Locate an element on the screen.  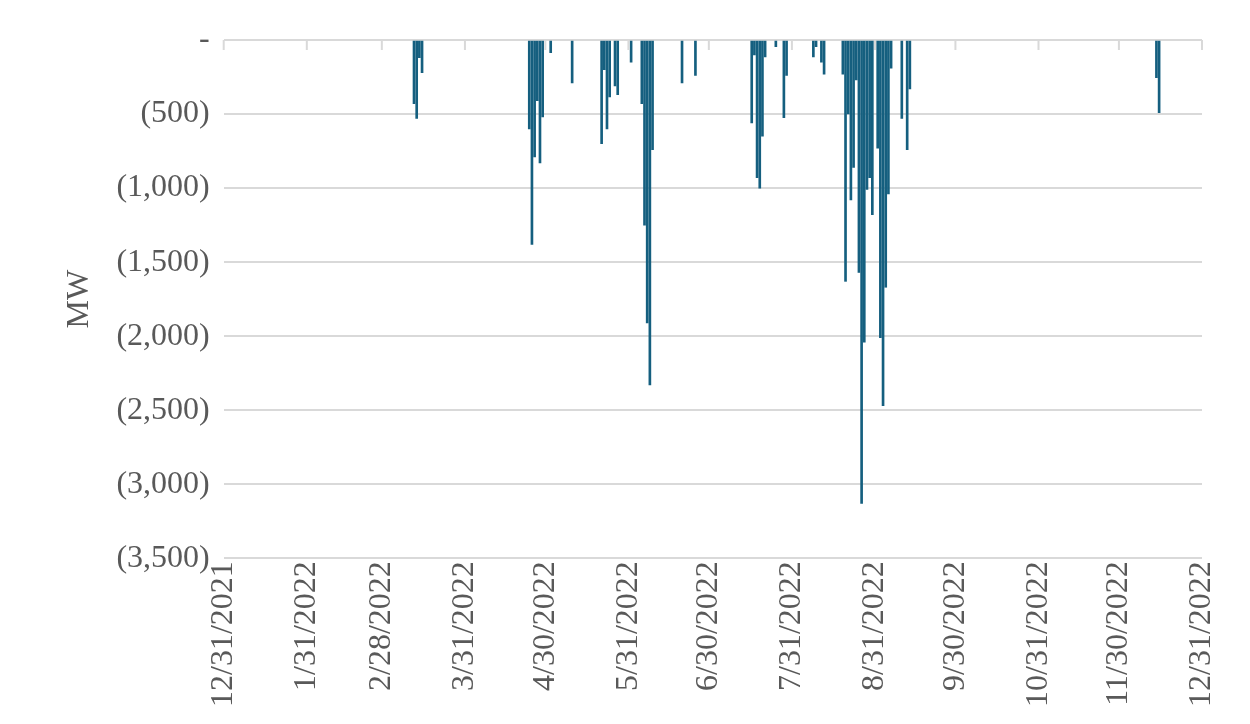
y-tick-label: (1,500) is located at coordinates (163, 259).